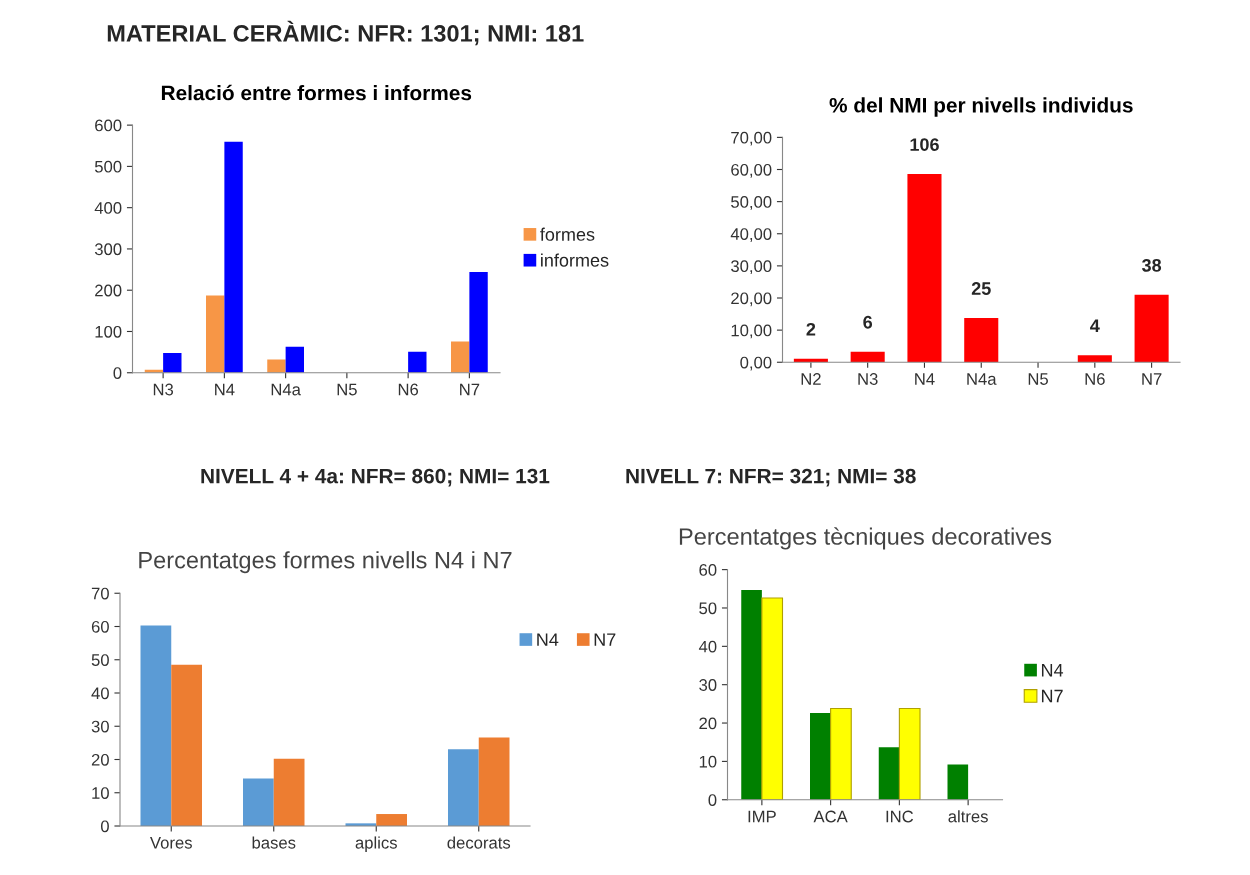 This screenshot has height=875, width=1250. I want to click on text: MATERIAL CERÀMIC: NFR: 1301; NMI: 181, so click(345, 33).